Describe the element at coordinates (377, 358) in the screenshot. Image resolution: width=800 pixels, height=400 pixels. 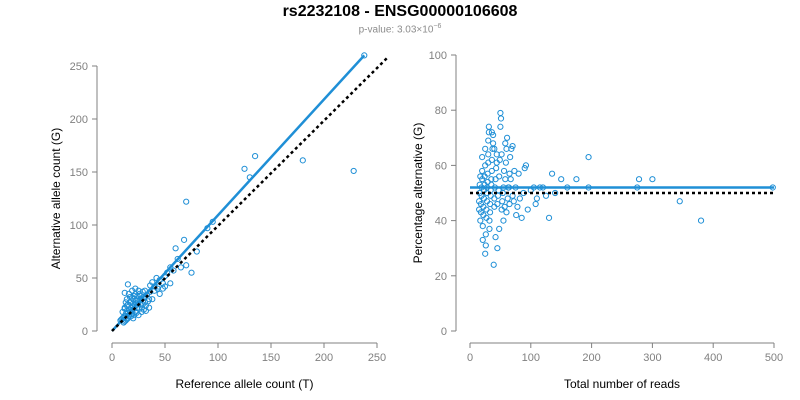
I see `x-tick-label: 250` at that location.